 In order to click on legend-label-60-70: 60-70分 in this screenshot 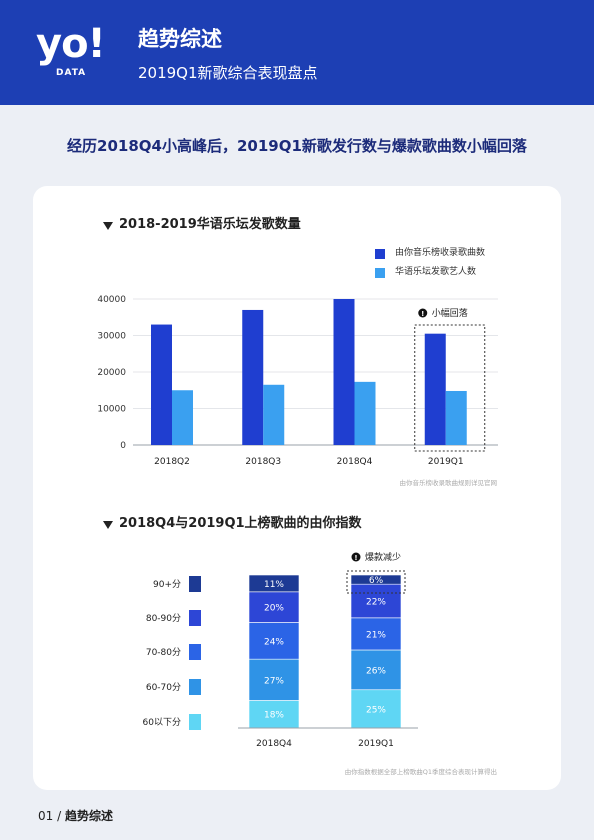, I will do `click(163, 687)`.